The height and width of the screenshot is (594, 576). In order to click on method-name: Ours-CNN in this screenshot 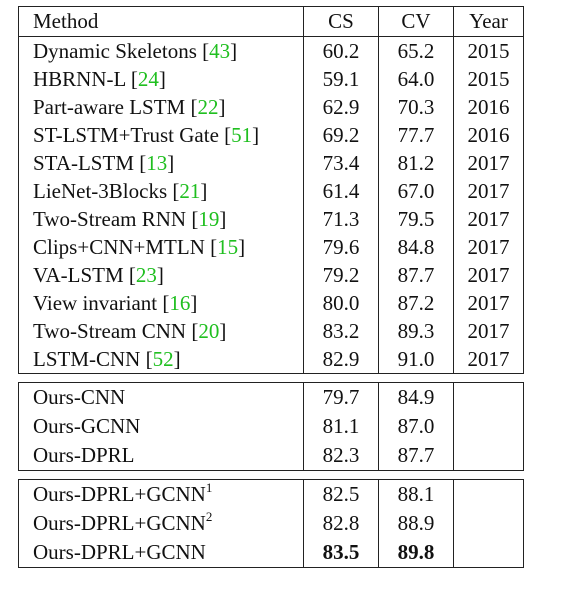, I will do `click(79, 397)`.